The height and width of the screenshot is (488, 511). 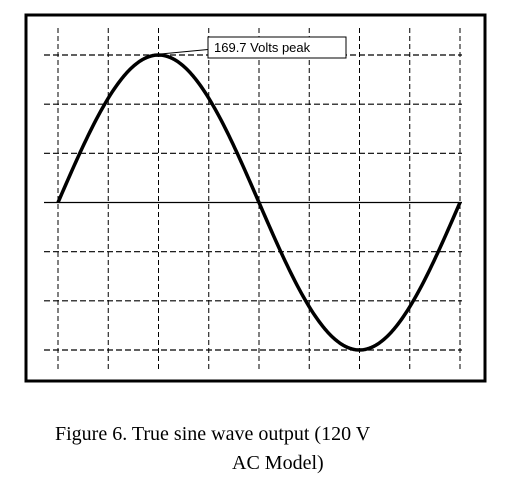 What do you see at coordinates (213, 434) in the screenshot?
I see `figure-caption-line-1: Figure 6. True sine wave output (120 V` at bounding box center [213, 434].